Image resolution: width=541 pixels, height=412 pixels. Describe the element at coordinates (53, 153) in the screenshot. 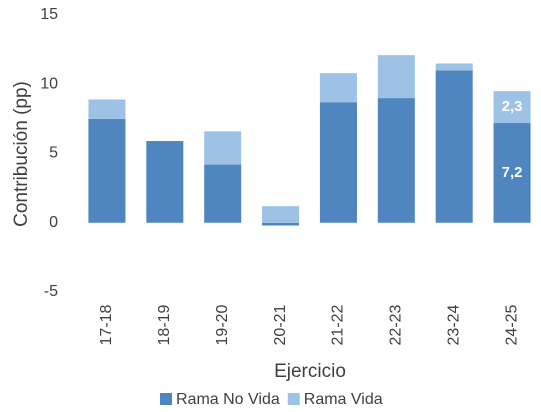

I see `y-tick-label: 5` at that location.